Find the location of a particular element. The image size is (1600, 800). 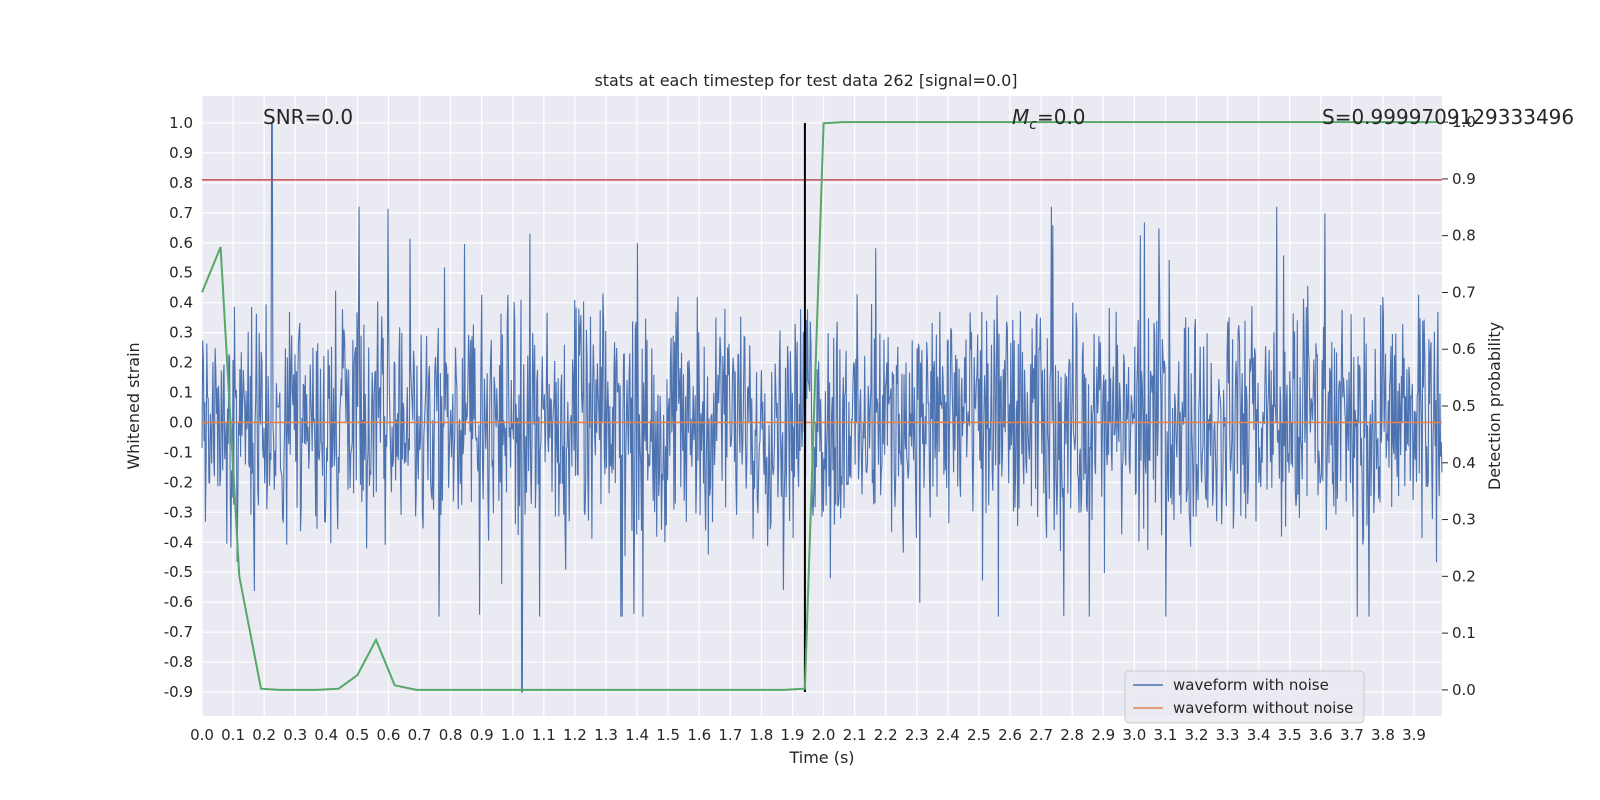

y2-tick-label: 0.6 is located at coordinates (1464, 349).